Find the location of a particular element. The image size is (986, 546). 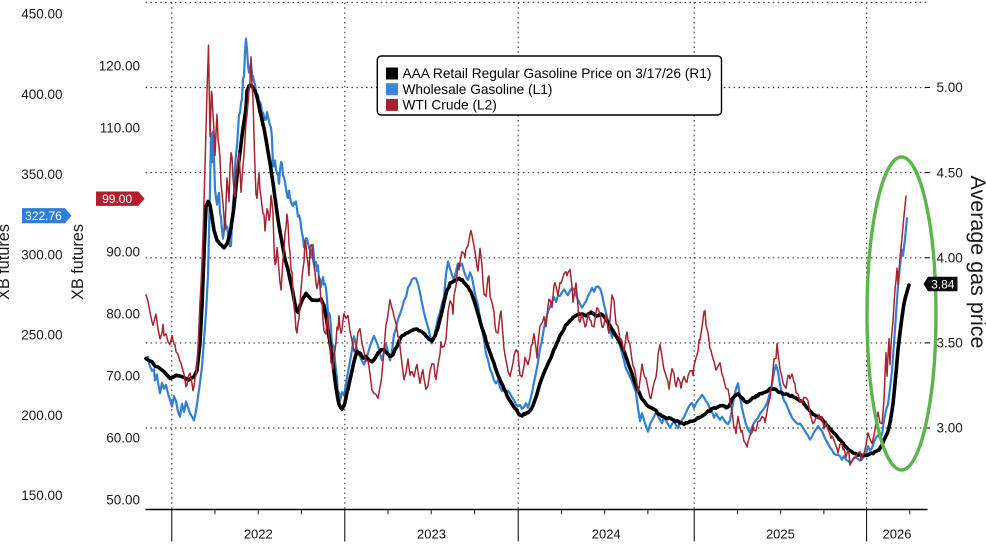

svg-text: 3.50 is located at coordinates (950, 343).